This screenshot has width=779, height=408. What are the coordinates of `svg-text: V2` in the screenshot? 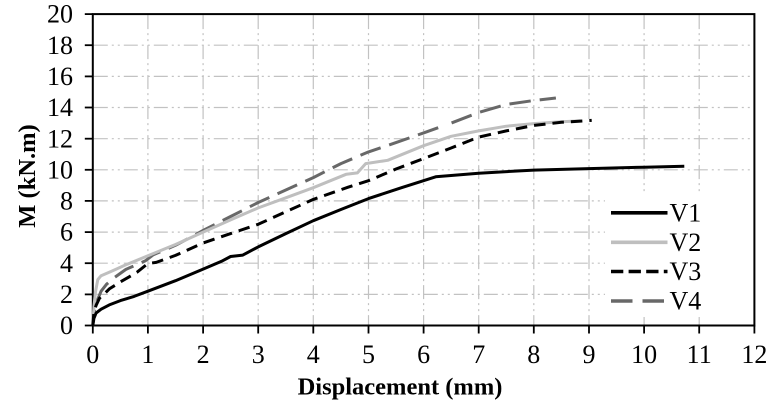 It's located at (686, 242).